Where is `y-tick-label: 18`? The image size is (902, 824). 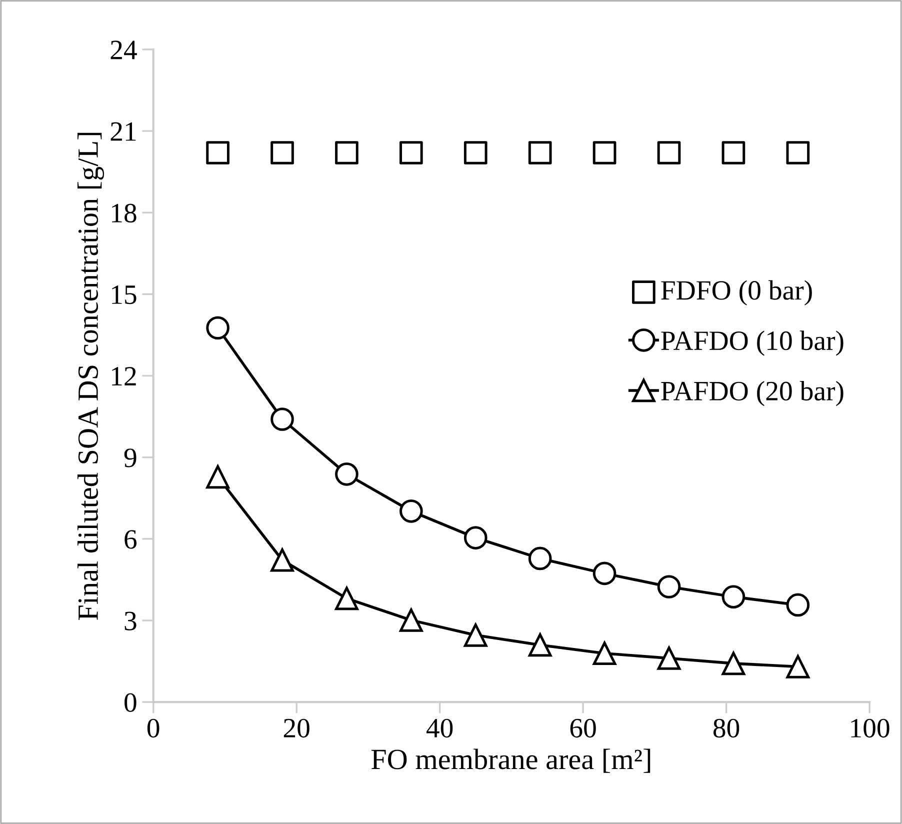
y-tick-label: 18 is located at coordinates (124, 213).